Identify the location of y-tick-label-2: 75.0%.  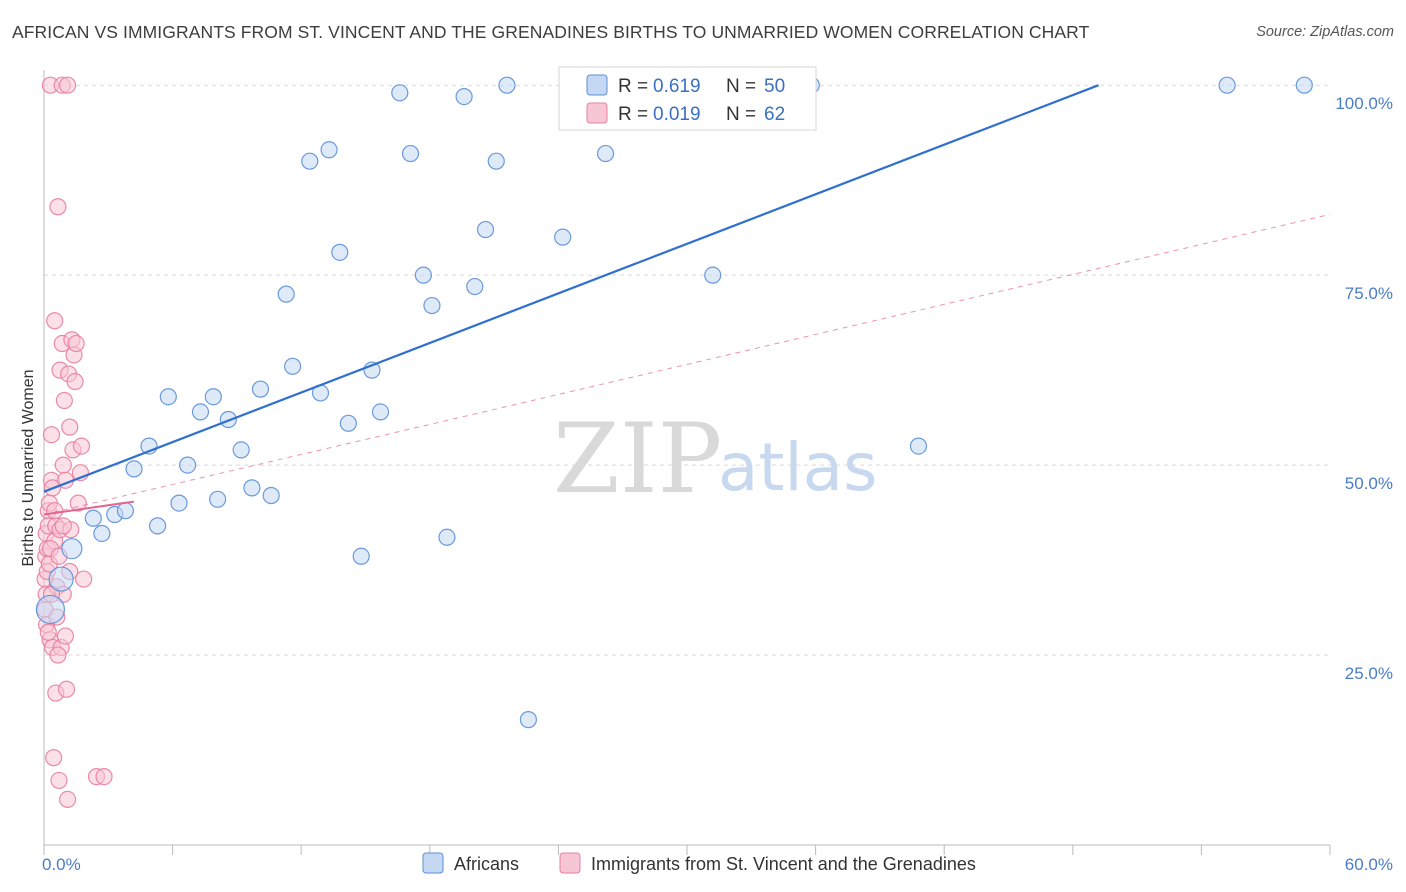
(1369, 293).